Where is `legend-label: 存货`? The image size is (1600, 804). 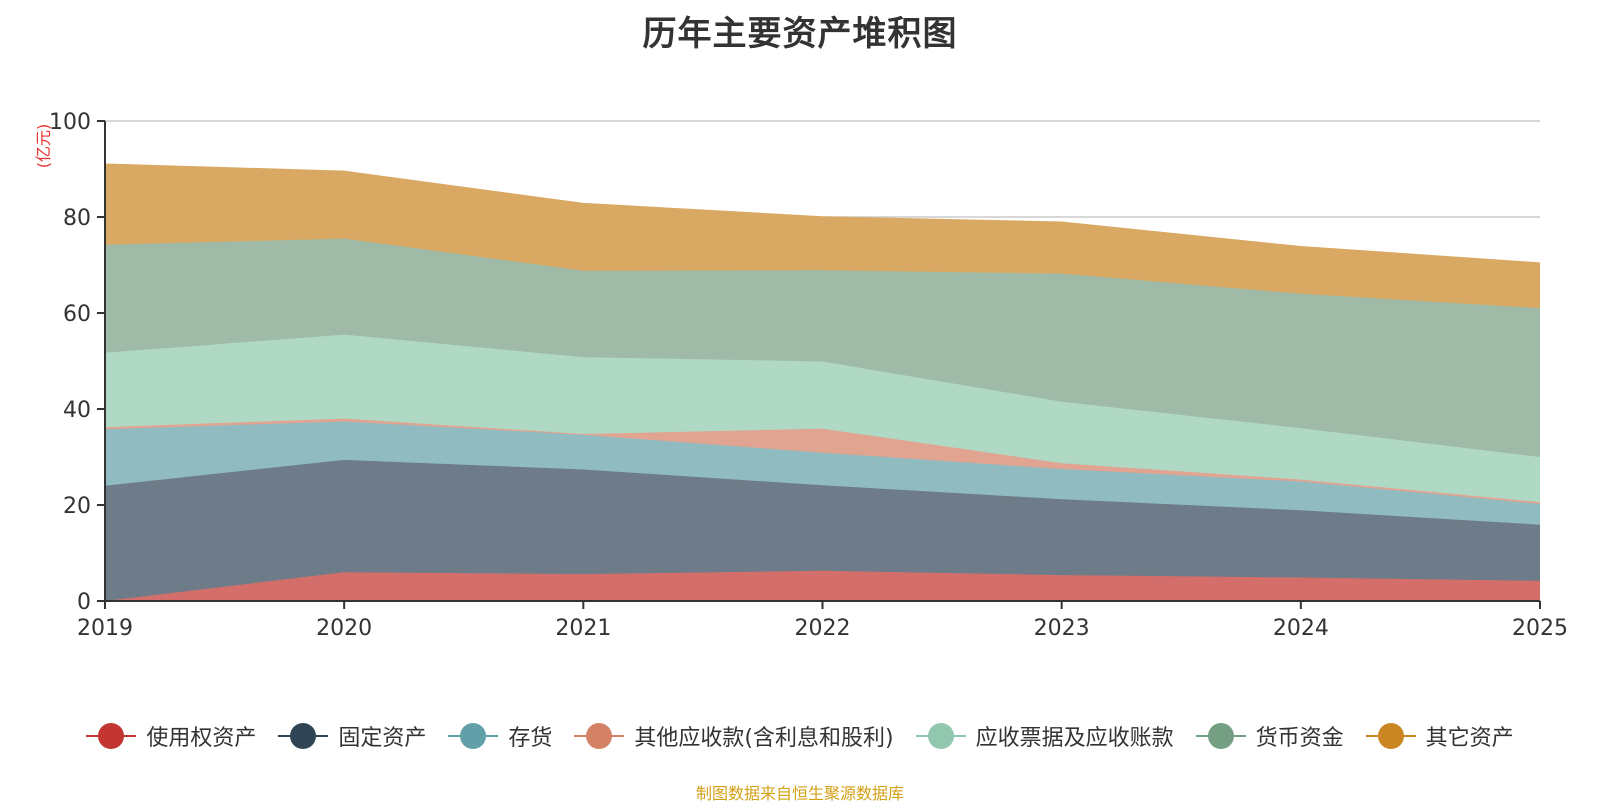
legend-label: 存货 is located at coordinates (530, 738).